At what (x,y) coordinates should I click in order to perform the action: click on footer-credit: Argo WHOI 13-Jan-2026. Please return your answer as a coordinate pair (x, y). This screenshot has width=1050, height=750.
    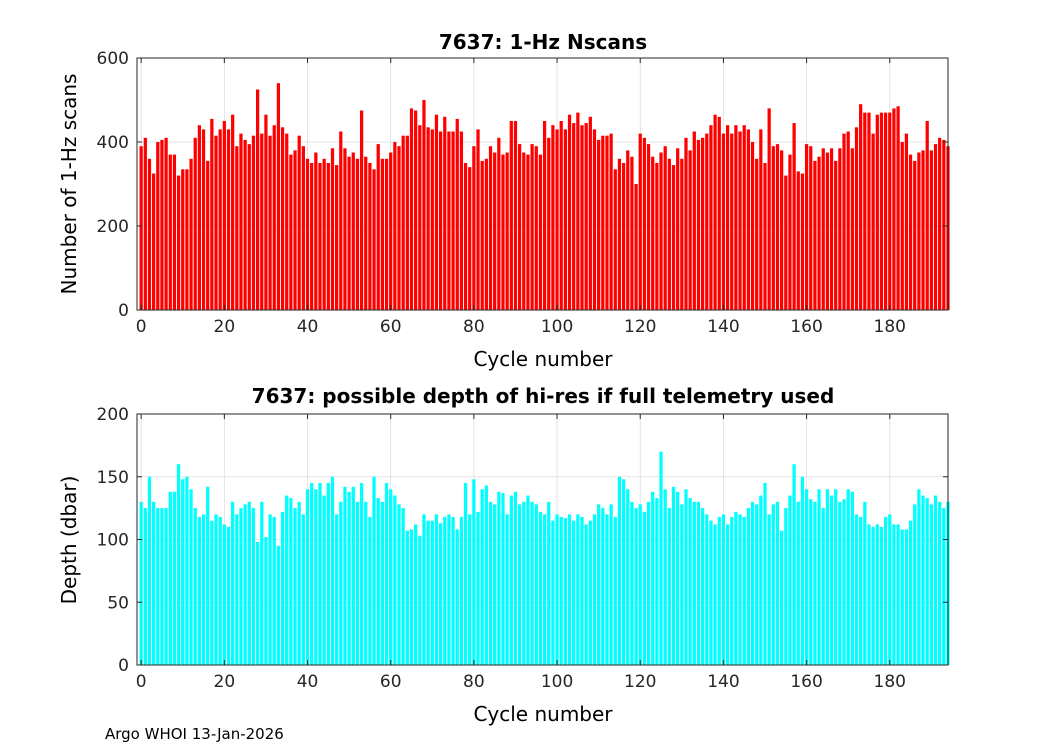
    Looking at the image, I should click on (194, 734).